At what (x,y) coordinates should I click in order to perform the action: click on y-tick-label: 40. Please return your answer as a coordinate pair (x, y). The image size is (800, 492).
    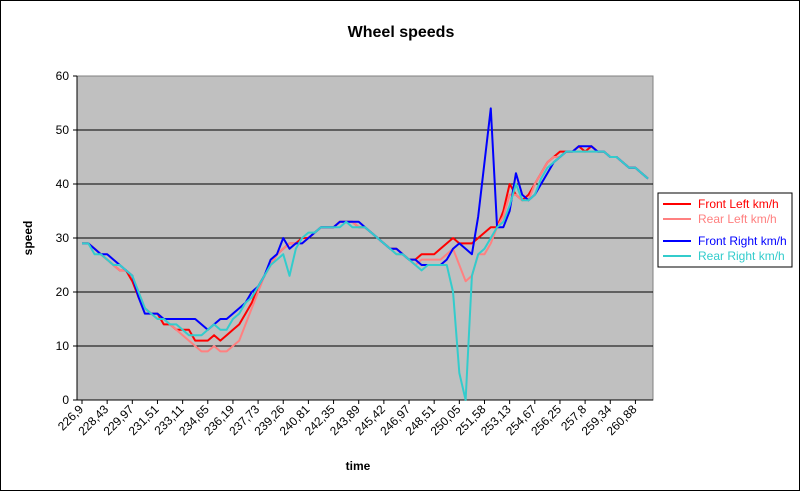
    Looking at the image, I should click on (63, 184).